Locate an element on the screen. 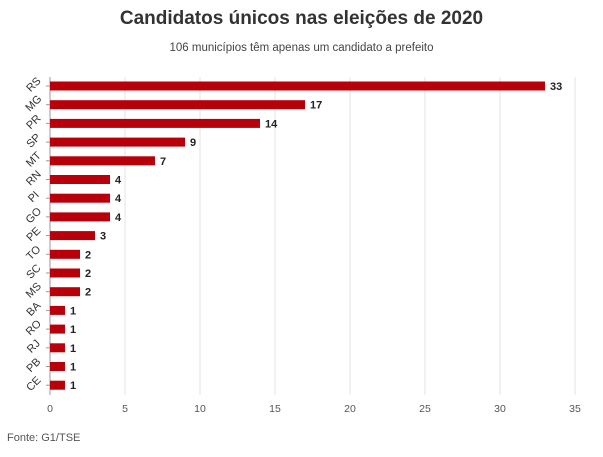  category-label: GO is located at coordinates (34, 215).